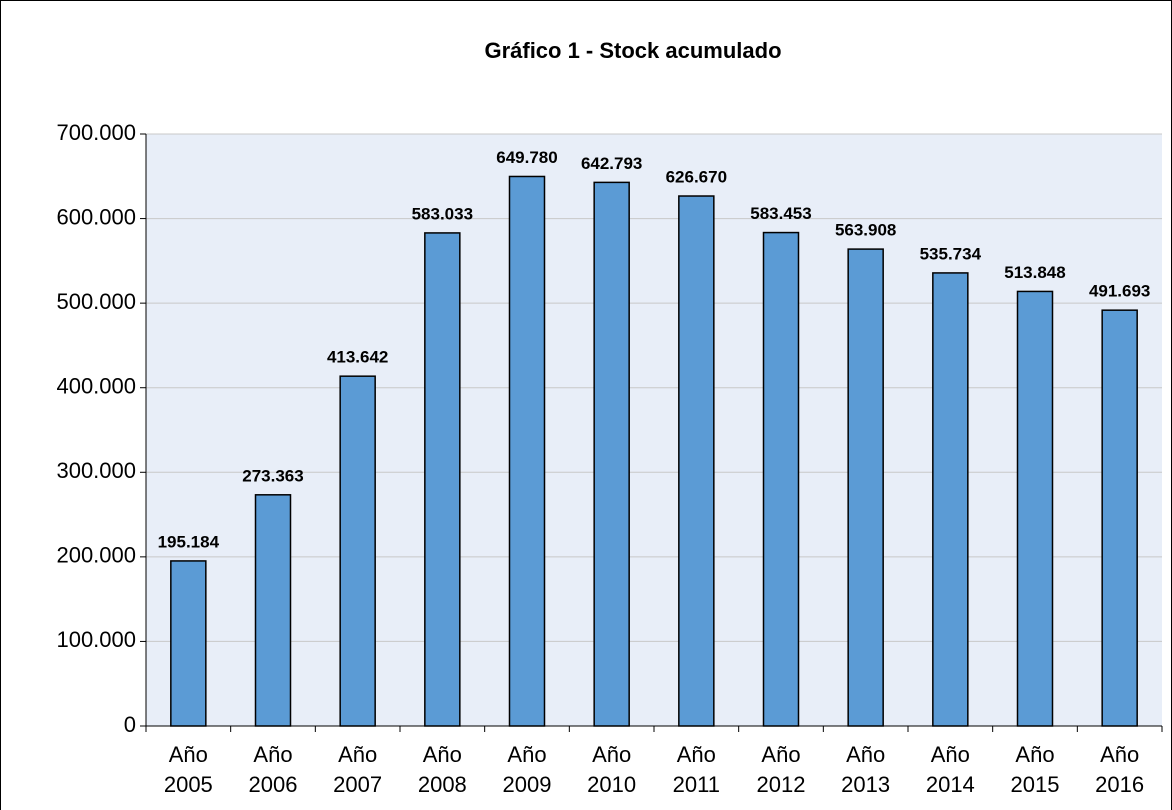 The width and height of the screenshot is (1172, 810). Describe the element at coordinates (188, 769) in the screenshot. I see `x-tick-label: Año 2005` at that location.